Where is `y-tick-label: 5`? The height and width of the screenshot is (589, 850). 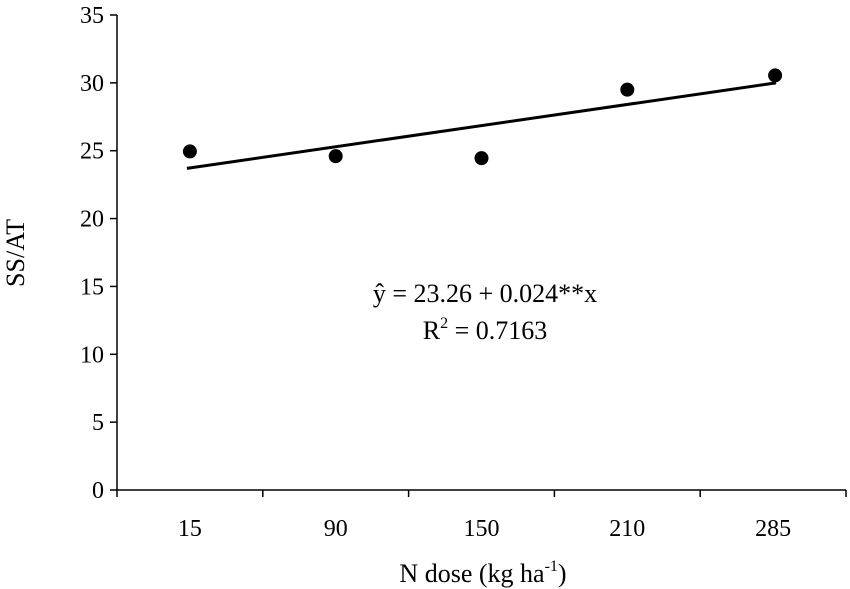 y-tick-label: 5 is located at coordinates (98, 423).